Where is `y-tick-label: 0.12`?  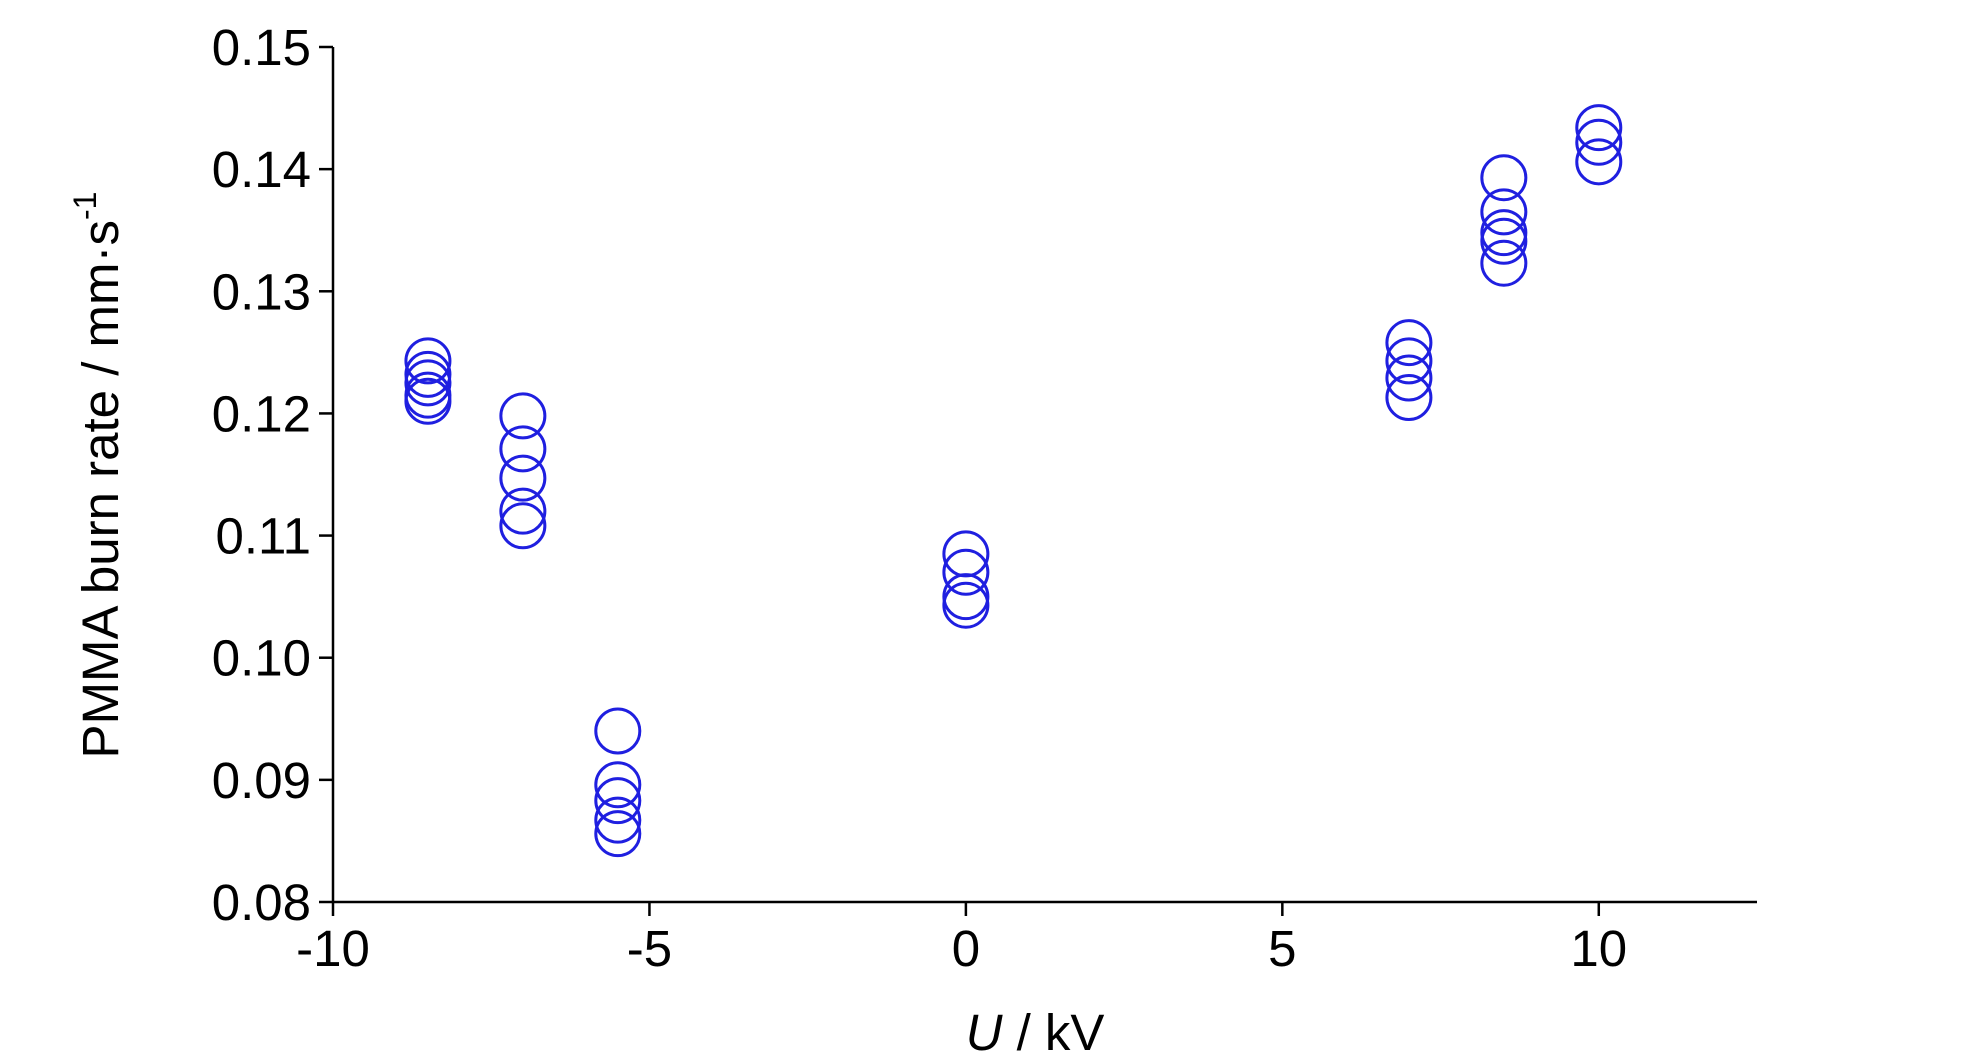
y-tick-label: 0.12 is located at coordinates (261, 413).